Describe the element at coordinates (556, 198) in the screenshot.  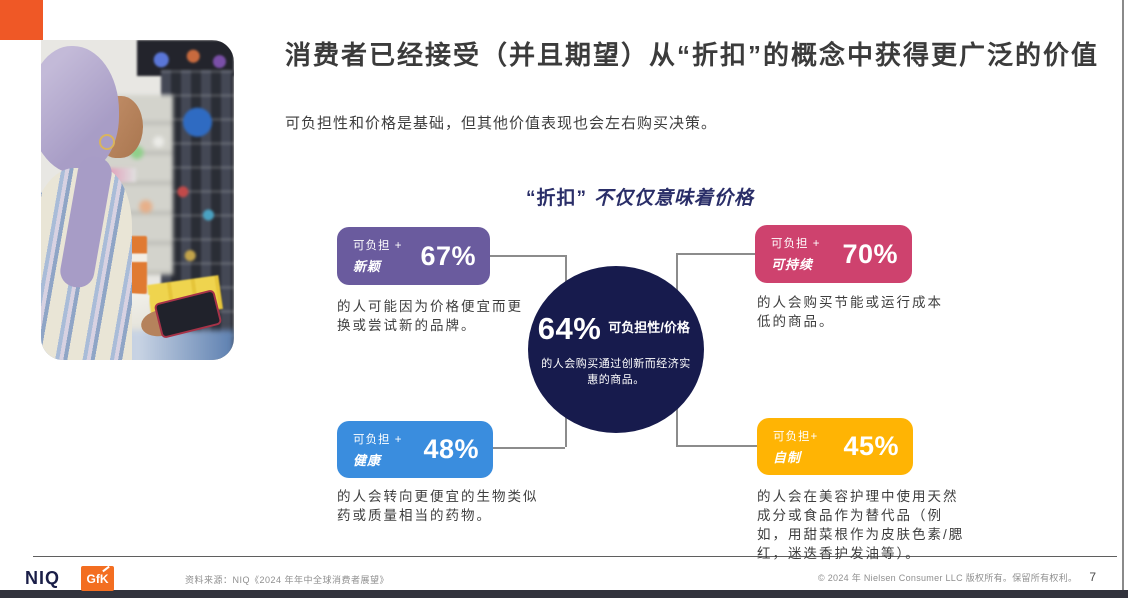
I see `diagram-heading-quote: “折扣”` at that location.